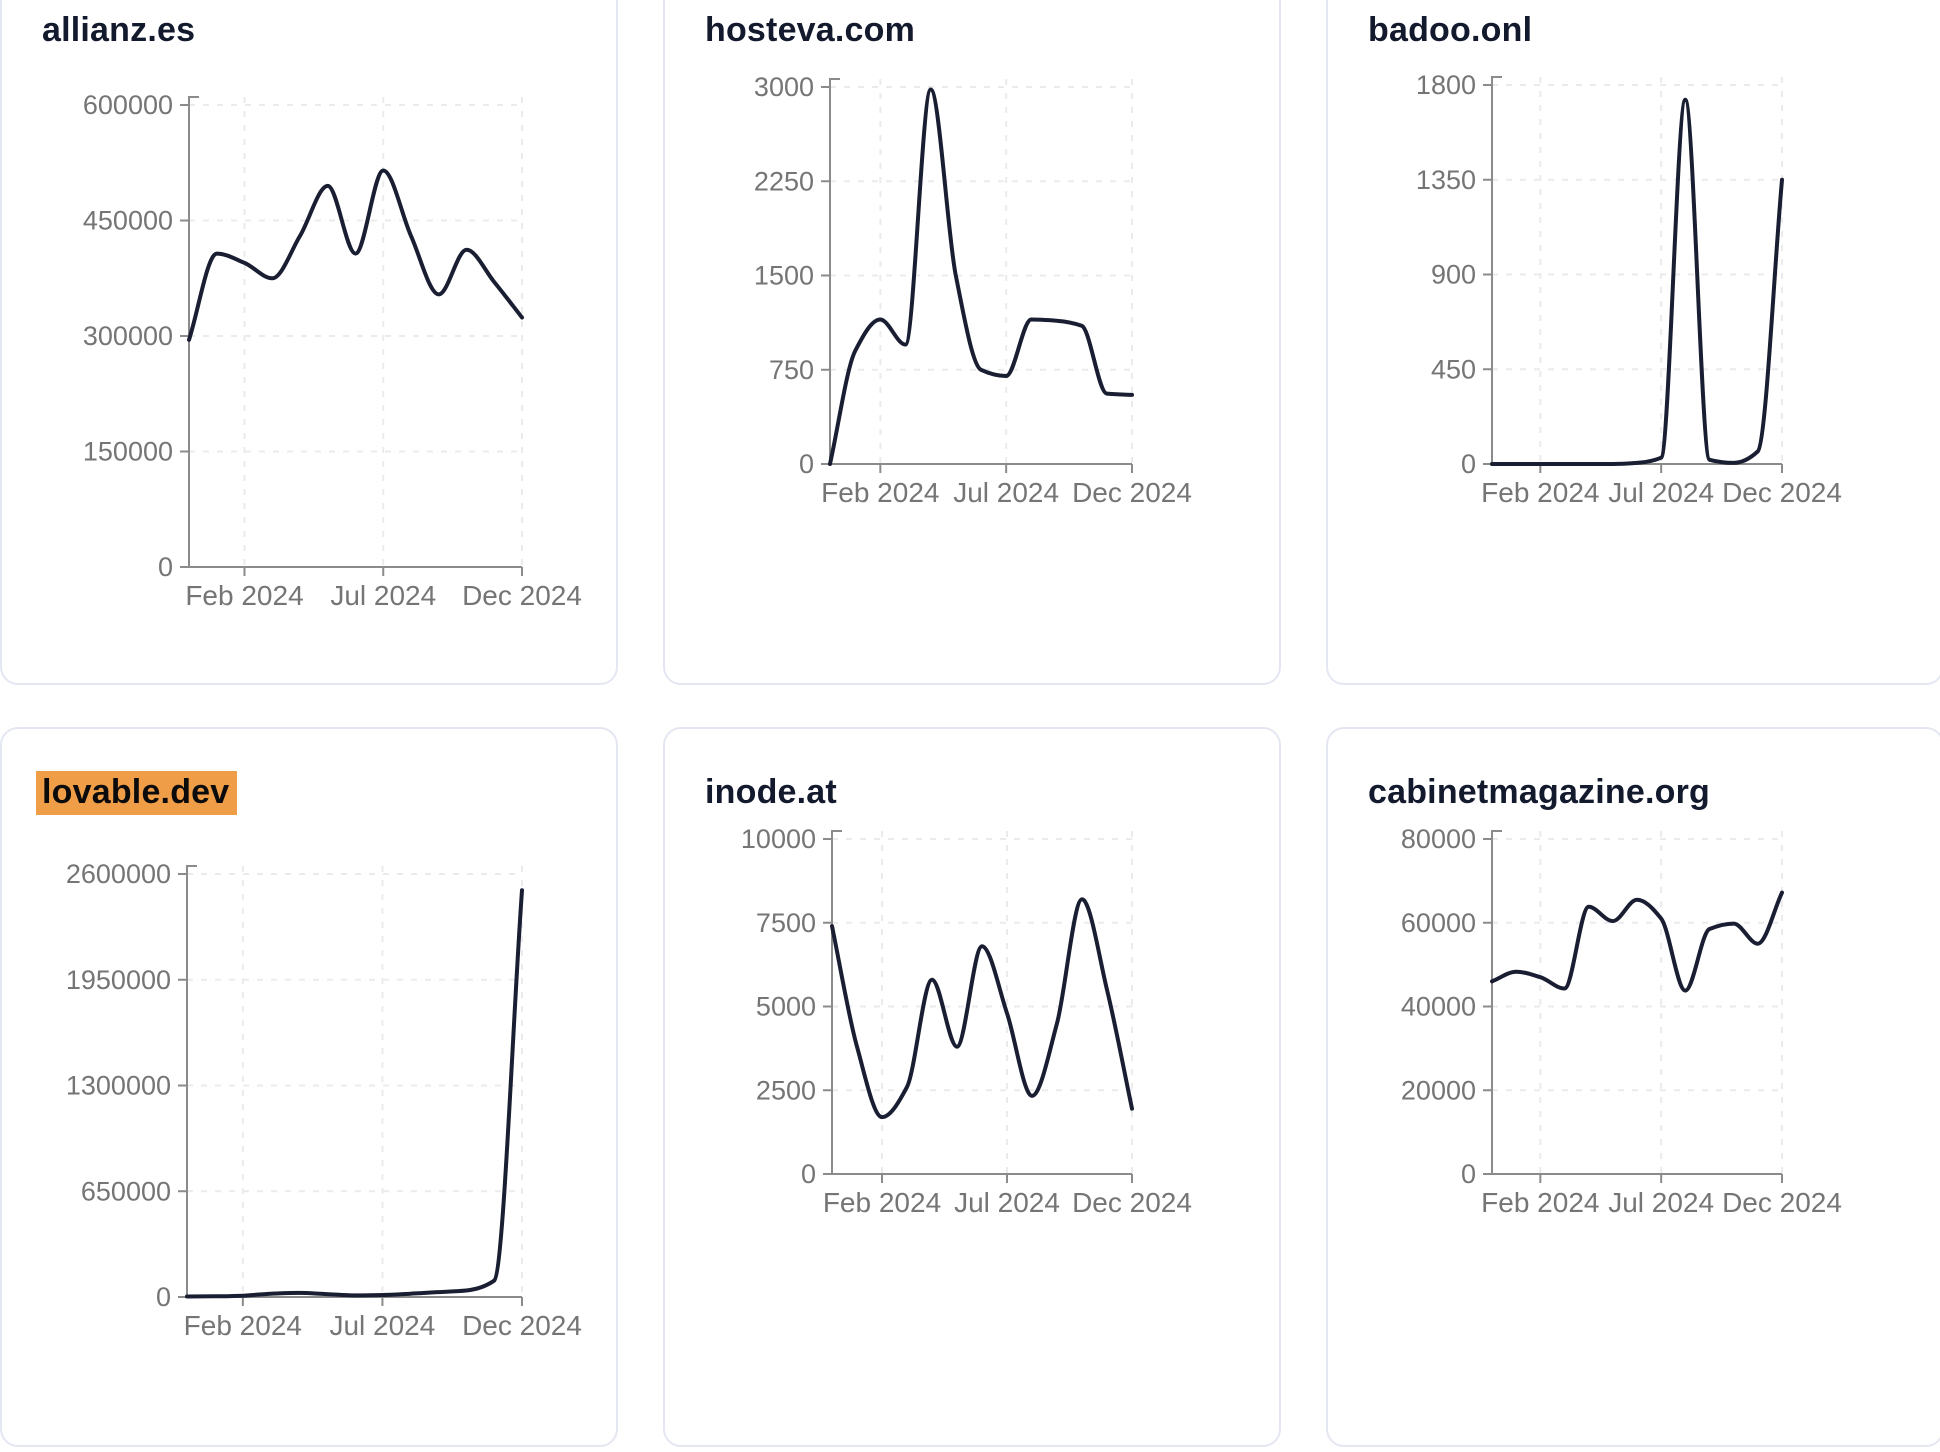 The image size is (1940, 1452). What do you see at coordinates (128, 221) in the screenshot?
I see `y-tick-label: 450000` at bounding box center [128, 221].